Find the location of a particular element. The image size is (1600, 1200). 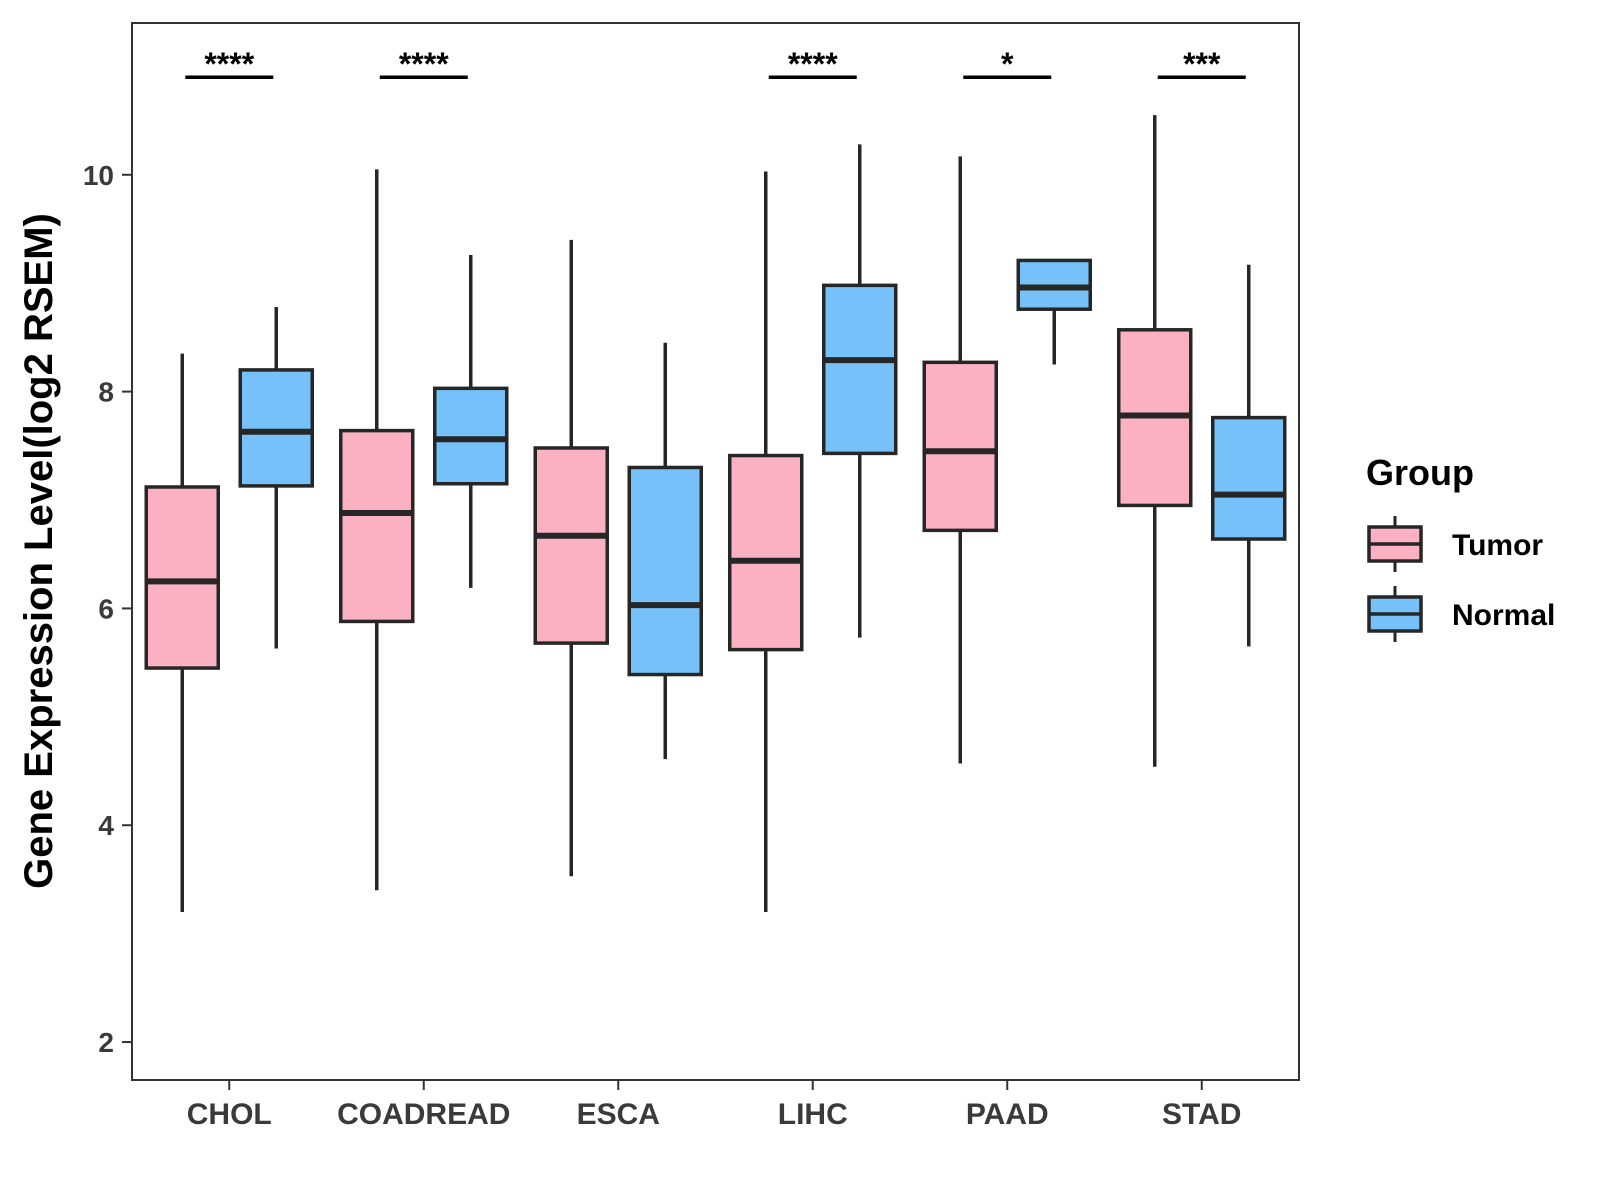

y-tick-label: 2 is located at coordinates (106, 1042).